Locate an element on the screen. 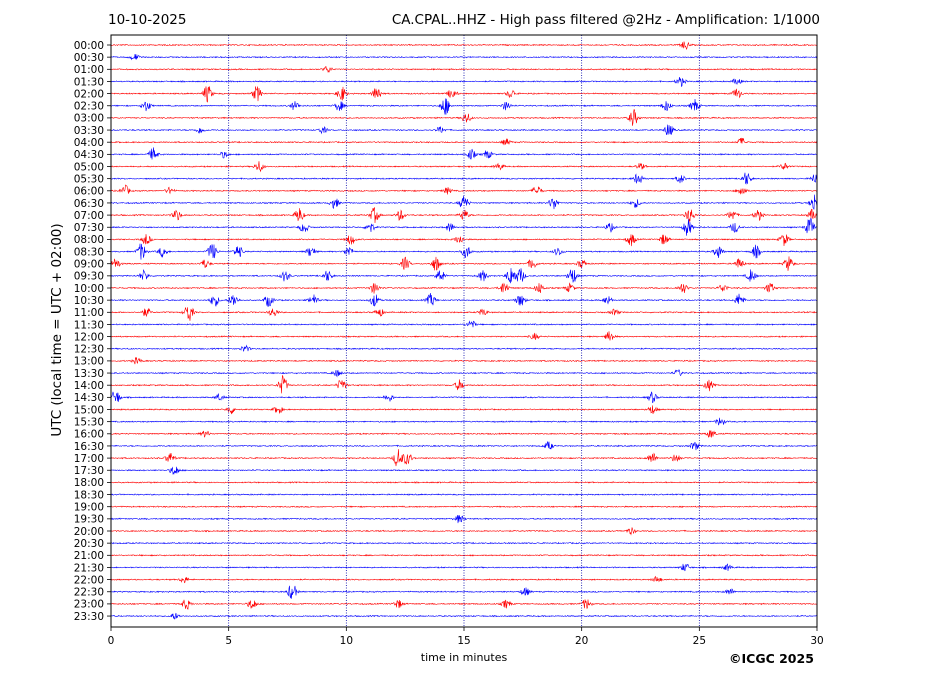  y-tick-label: 01:30 is located at coordinates (89, 82).